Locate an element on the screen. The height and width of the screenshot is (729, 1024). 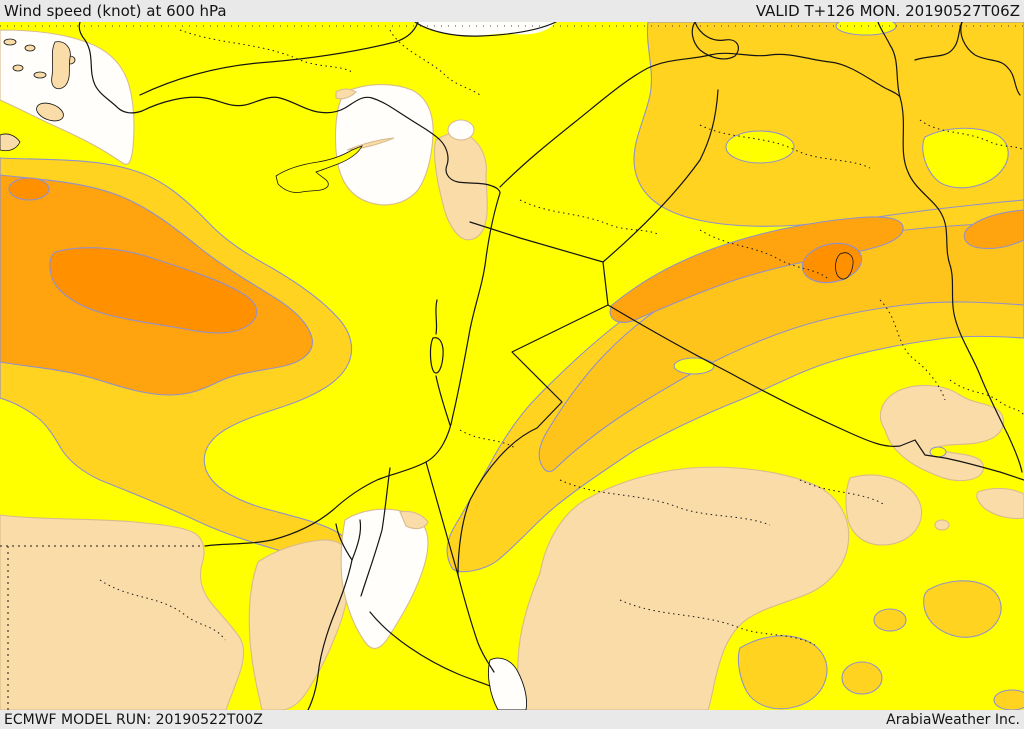
cyprus-island is located at coordinates (319, 169).